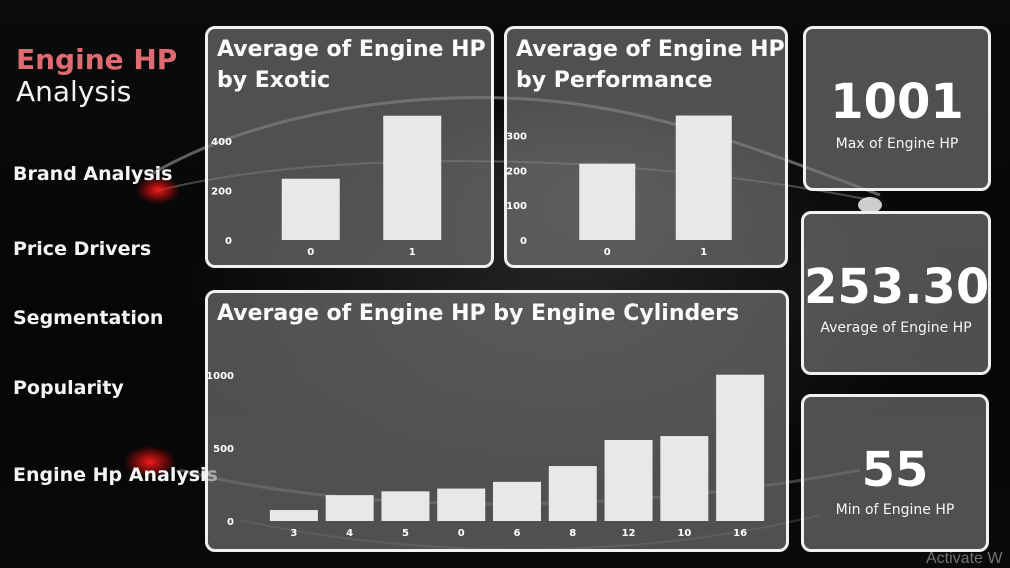 The height and width of the screenshot is (568, 1010). Describe the element at coordinates (964, 558) in the screenshot. I see `activate-watermark: Activate W` at that location.